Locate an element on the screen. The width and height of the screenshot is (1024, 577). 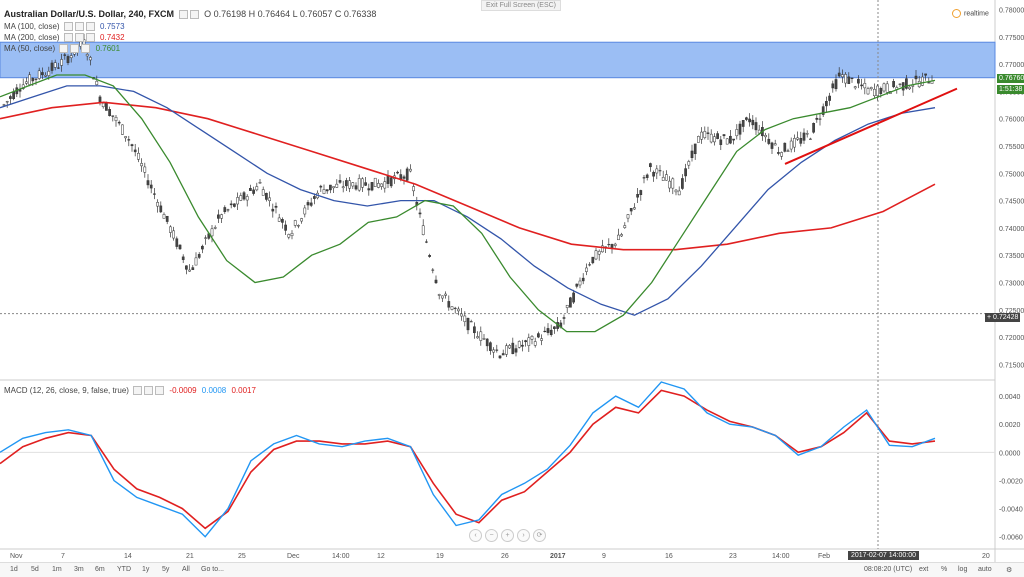
time-axis-label: 14:00 is located at coordinates (781, 556).